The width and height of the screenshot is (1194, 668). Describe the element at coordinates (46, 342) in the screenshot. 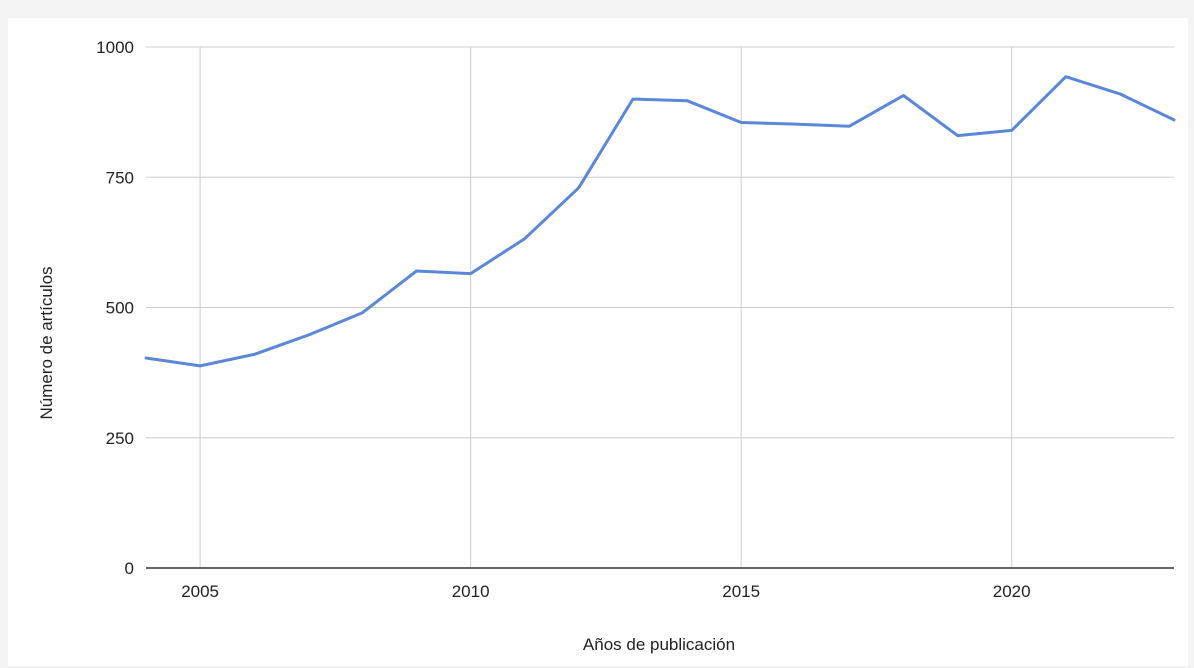

I see `y-axis-title: Número de artículos` at that location.